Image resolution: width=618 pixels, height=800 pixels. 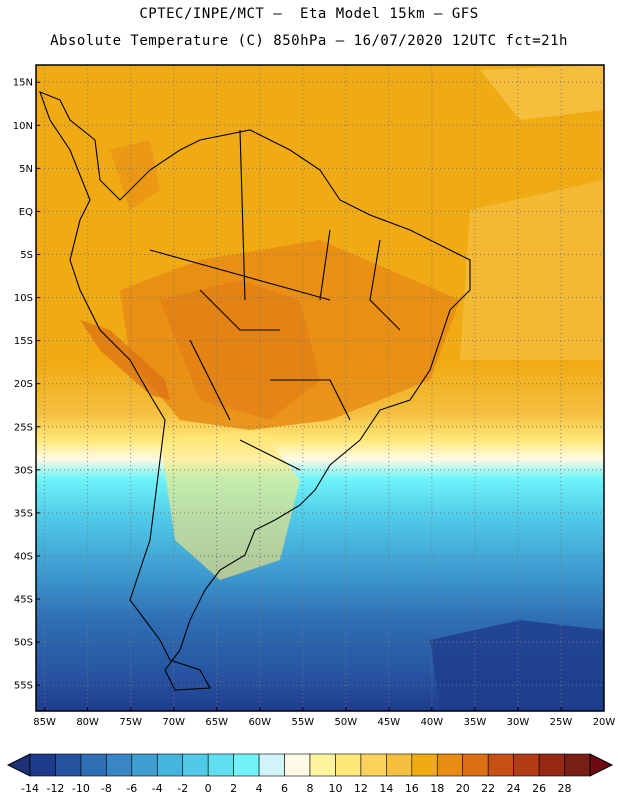 I want to click on colorbar-label: -12, so click(x=55, y=788).